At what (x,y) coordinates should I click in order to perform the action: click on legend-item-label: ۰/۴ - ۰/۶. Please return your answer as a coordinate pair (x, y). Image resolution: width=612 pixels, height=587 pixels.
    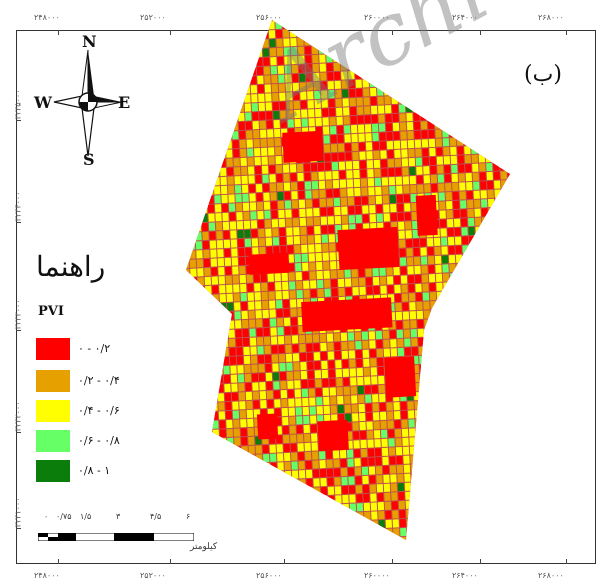
    Looking at the image, I should click on (99, 410).